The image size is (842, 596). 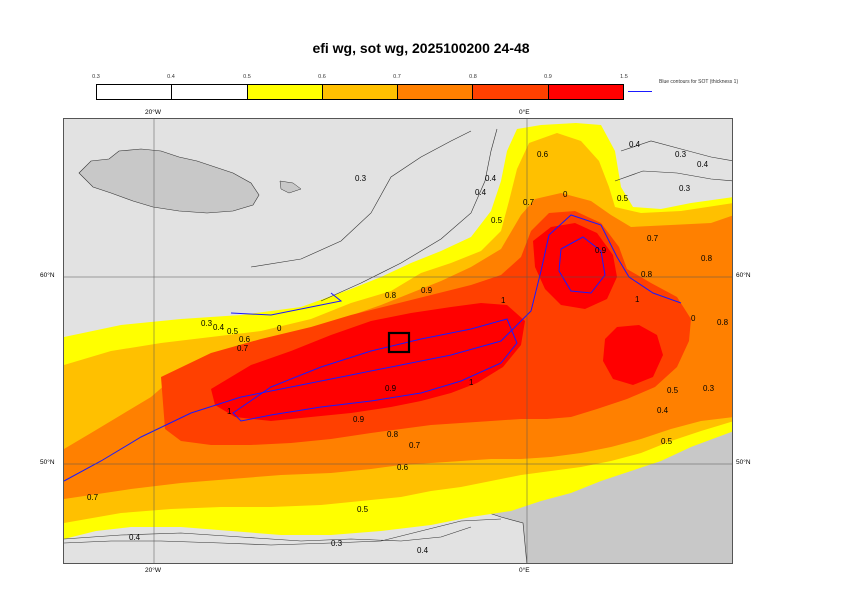 I want to click on lon-label-top: 20°W, so click(x=153, y=112).